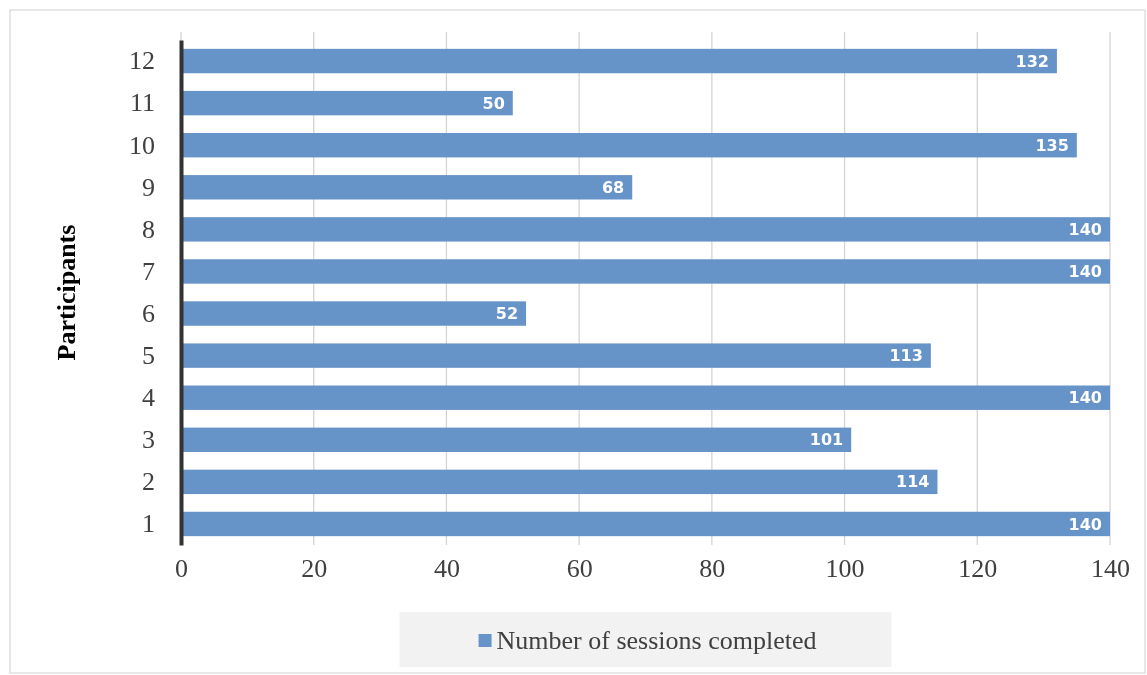  I want to click on y-tick-label: 8, so click(148, 229).